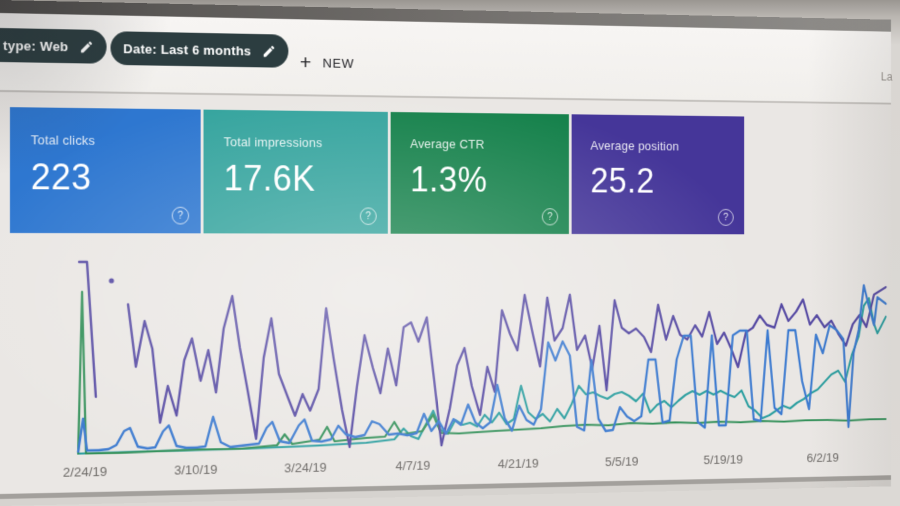 The image size is (900, 506). Describe the element at coordinates (196, 469) in the screenshot. I see `x-axis-label: 3/10/19` at that location.